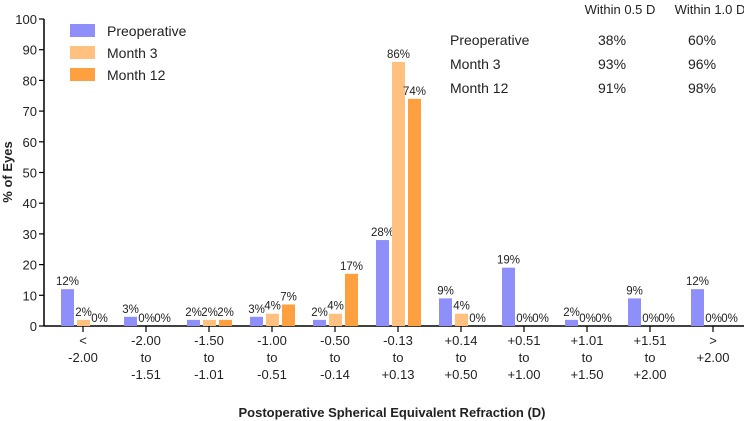 This screenshot has height=421, width=744. What do you see at coordinates (475, 64) in the screenshot?
I see `table-row-label: Month 3` at bounding box center [475, 64].